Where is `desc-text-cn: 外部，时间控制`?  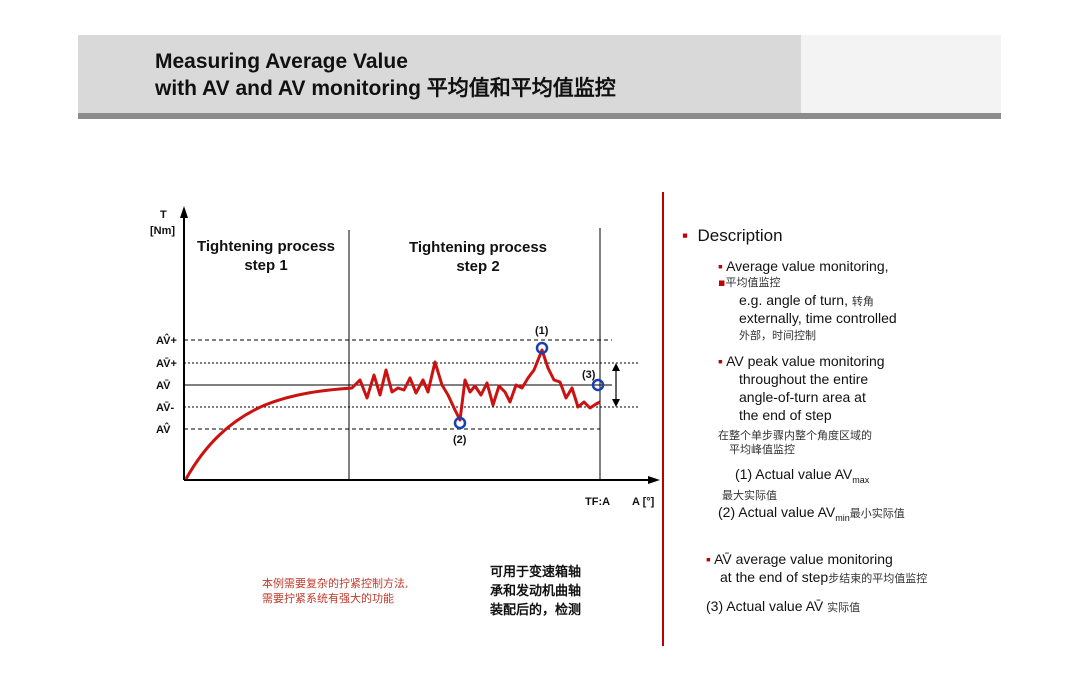
desc-text-cn: 外部，时间控制 is located at coordinates (777, 335).